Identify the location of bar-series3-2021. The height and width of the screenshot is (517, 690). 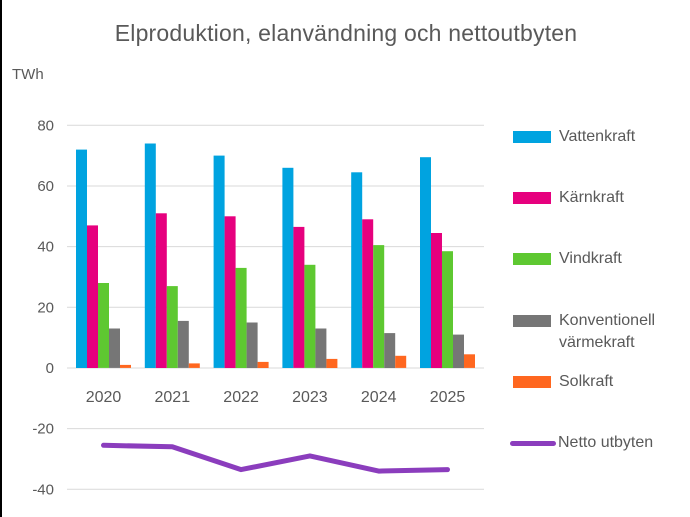
(183, 344).